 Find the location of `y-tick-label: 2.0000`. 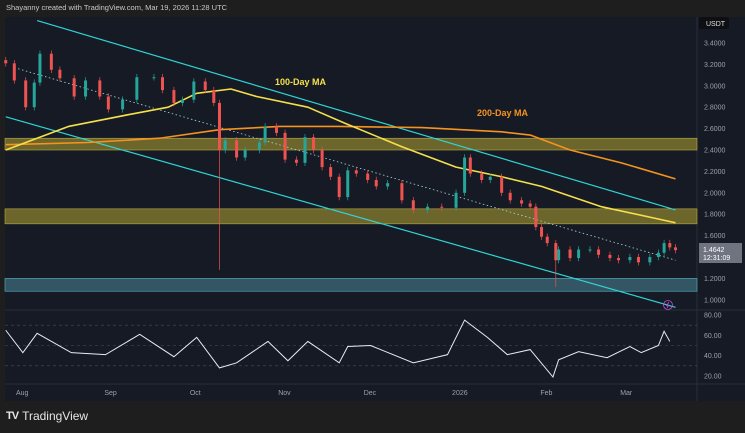

y-tick-label: 2.0000 is located at coordinates (715, 193).